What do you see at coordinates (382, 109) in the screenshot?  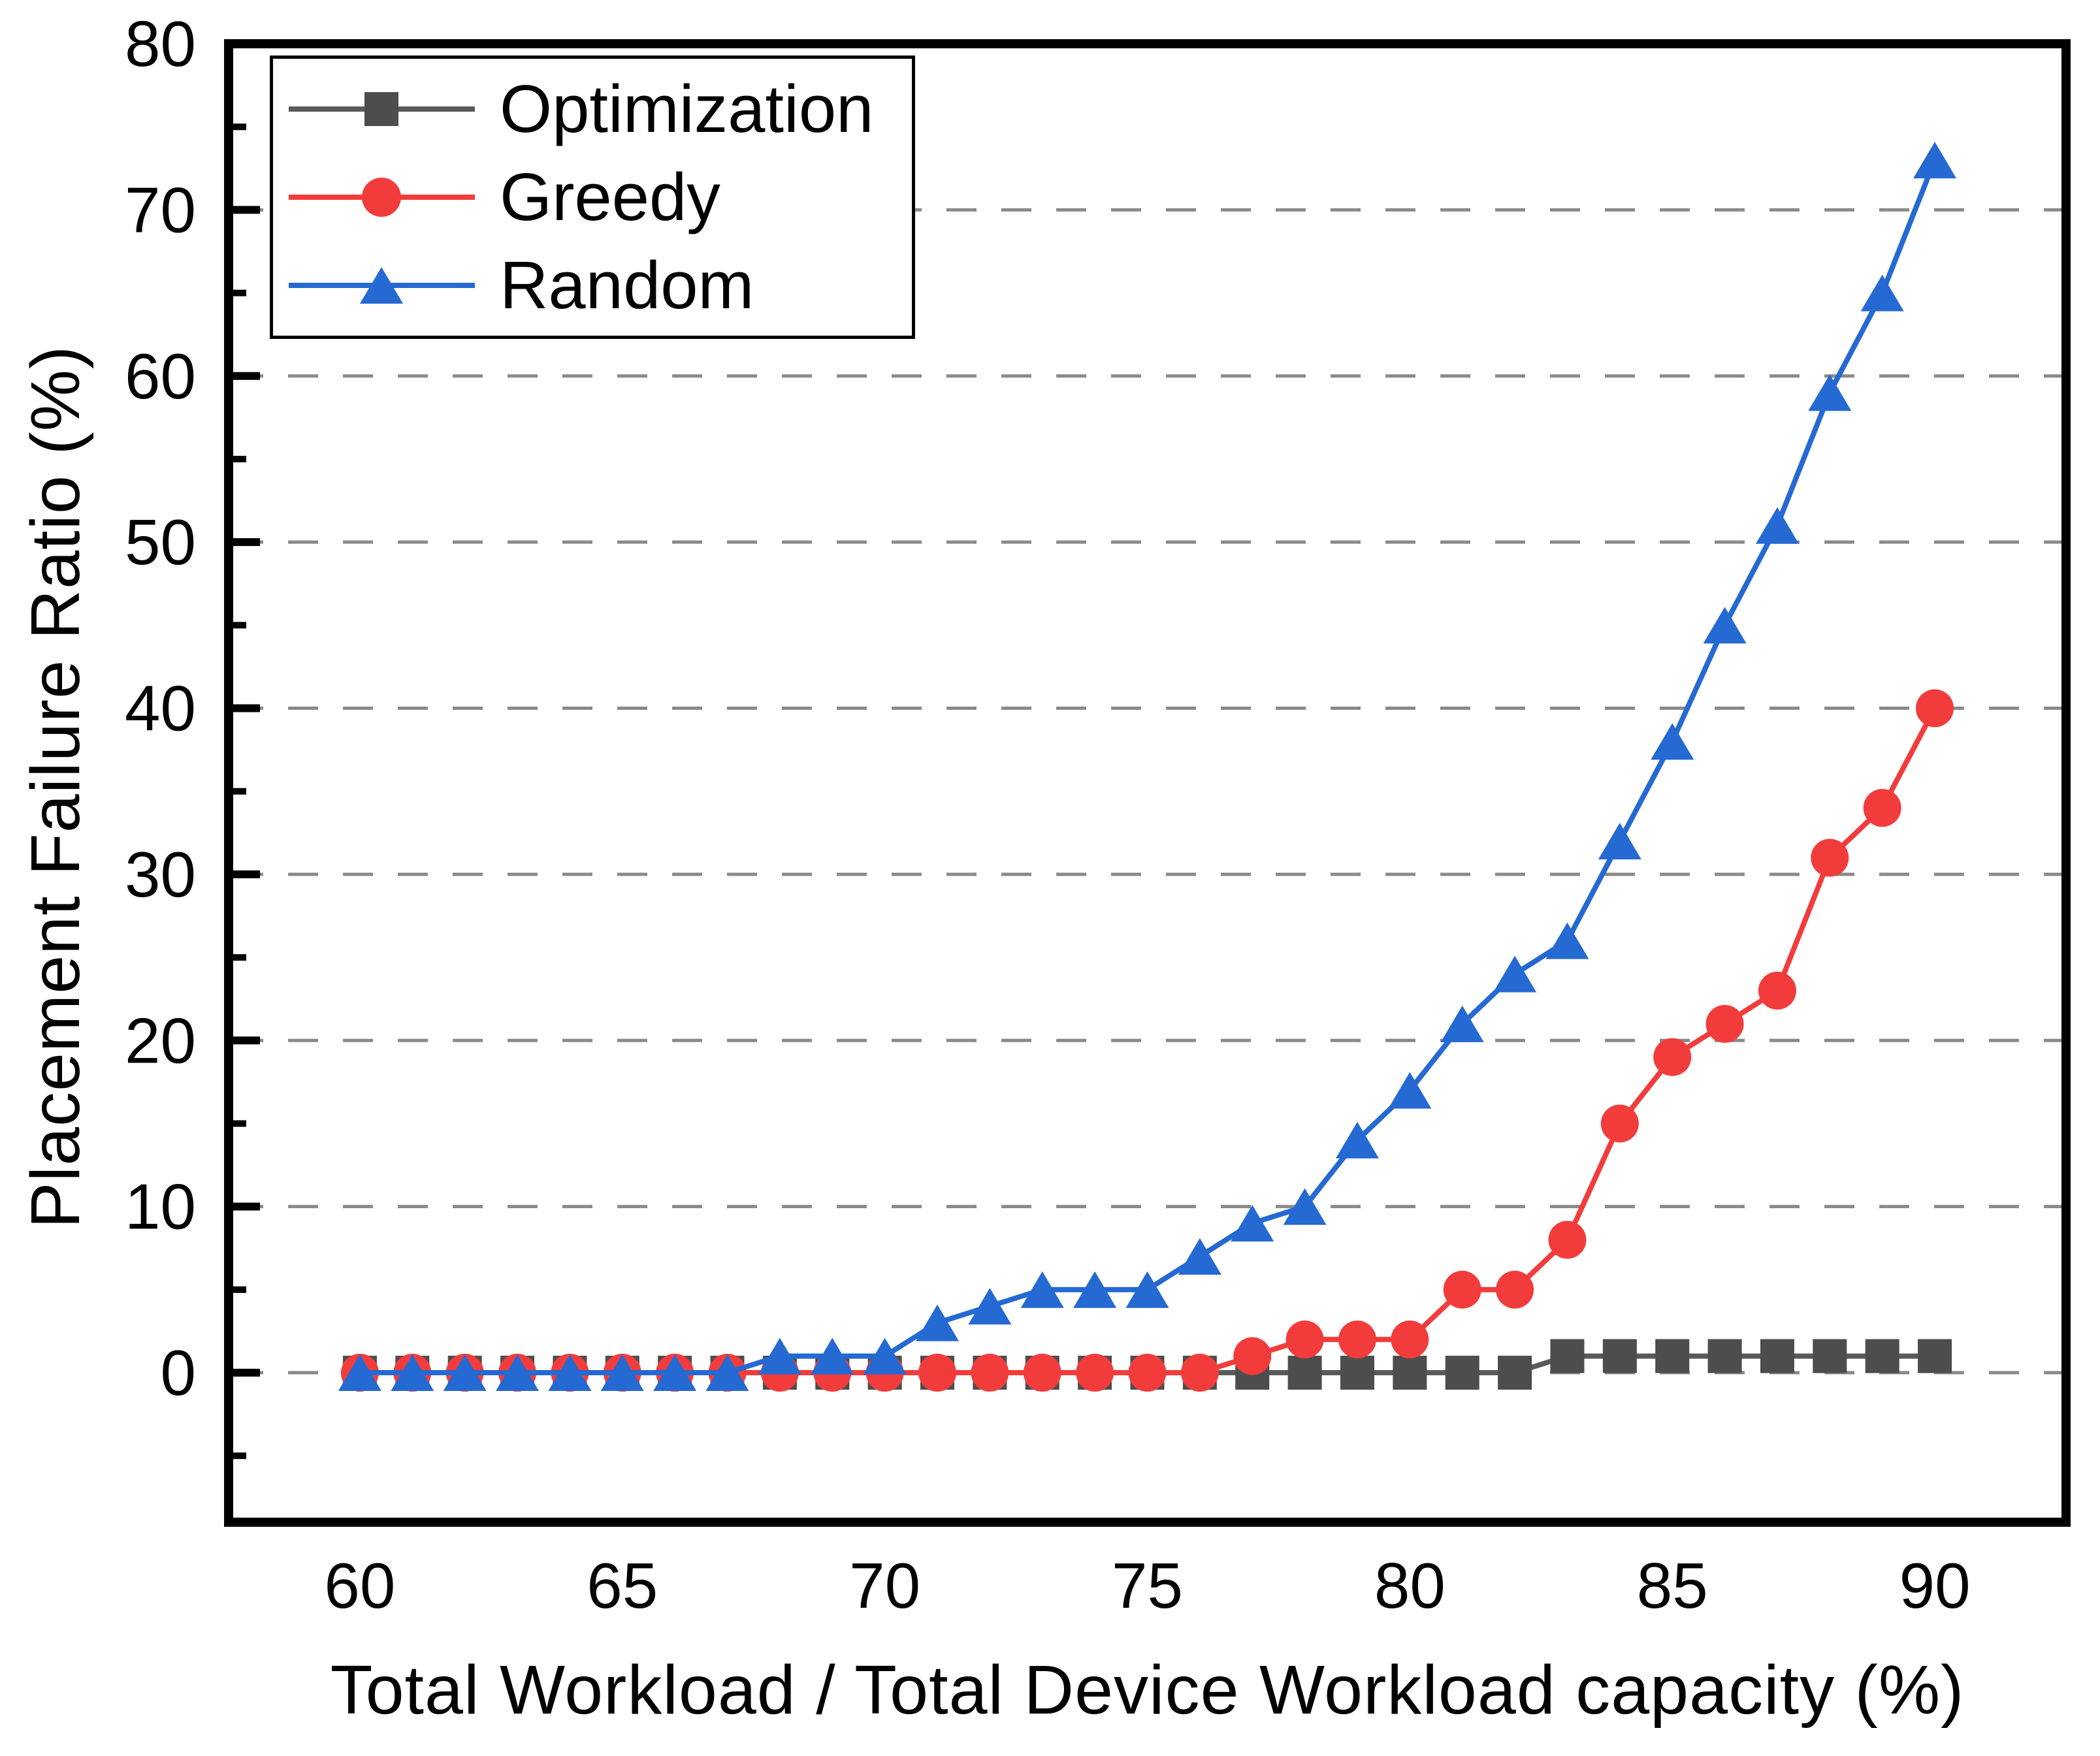 I see `legend-square-sample-icon` at bounding box center [382, 109].